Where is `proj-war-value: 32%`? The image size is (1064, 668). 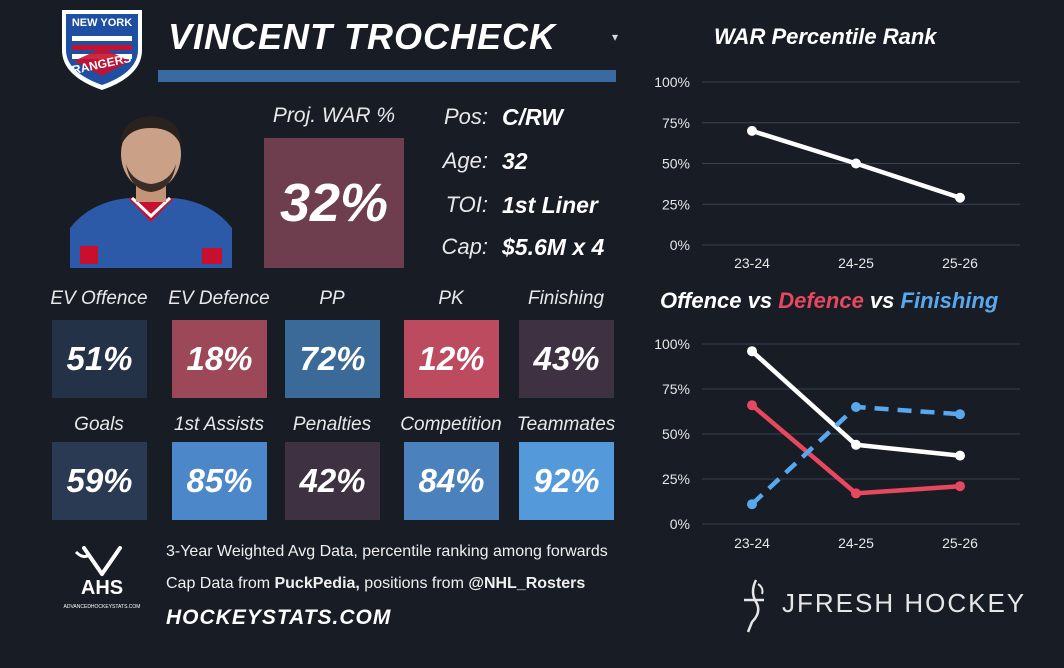 proj-war-value: 32% is located at coordinates (334, 203).